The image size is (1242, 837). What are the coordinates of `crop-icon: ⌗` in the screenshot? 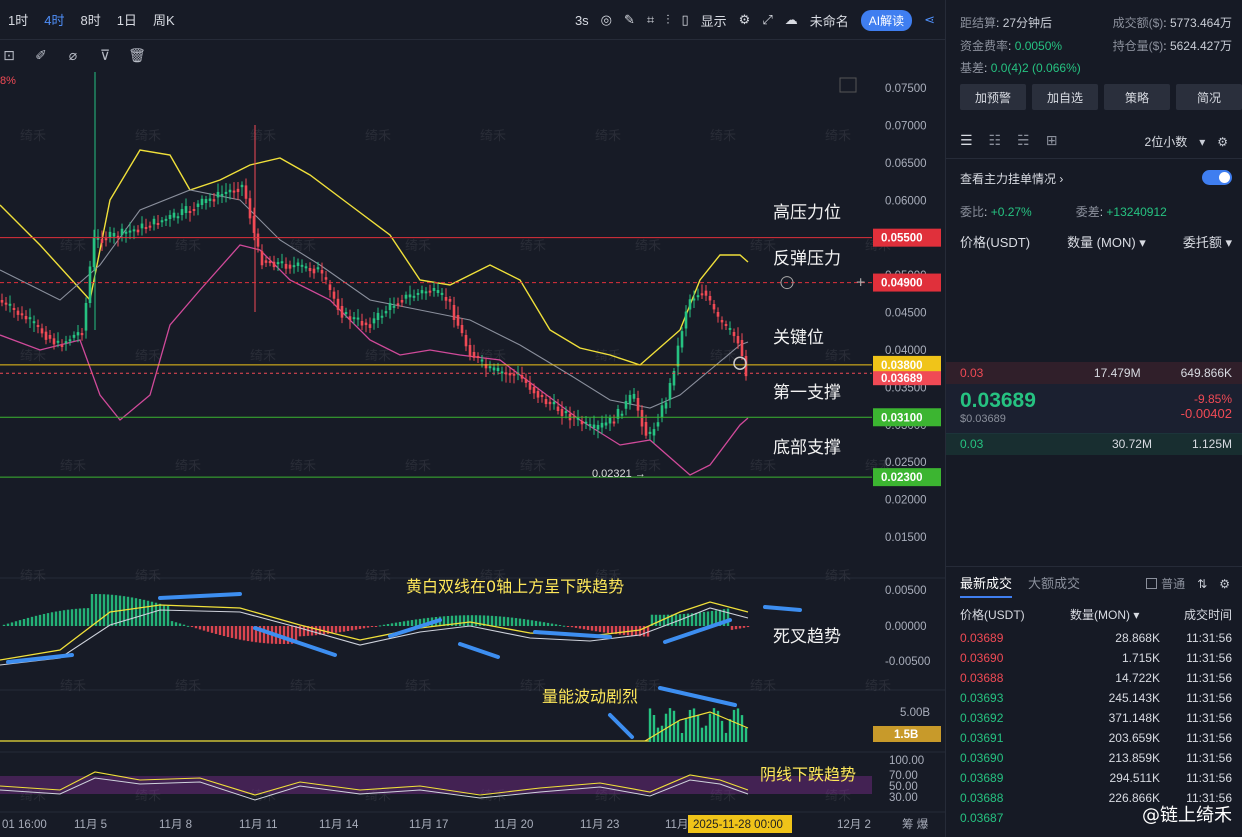 It's located at (650, 19).